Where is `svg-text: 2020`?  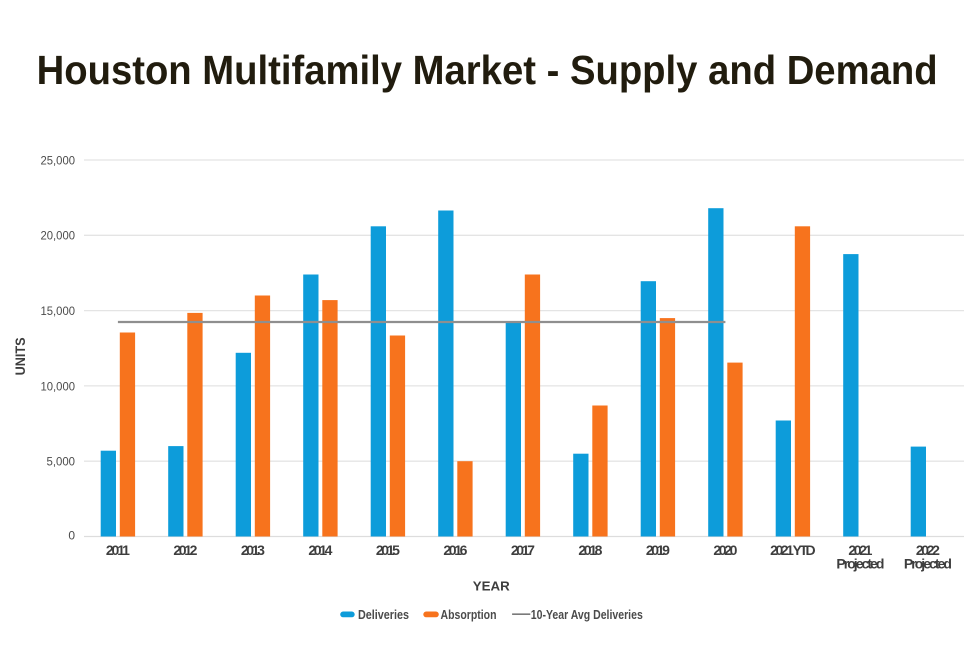
svg-text: 2020 is located at coordinates (725, 550).